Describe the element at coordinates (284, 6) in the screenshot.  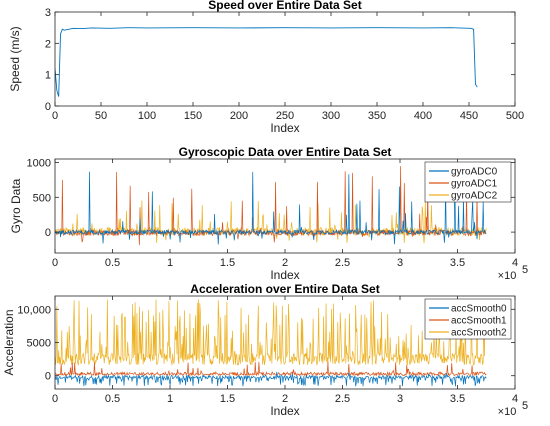
I see `chart-title: Speed over Entire Data Set` at that location.